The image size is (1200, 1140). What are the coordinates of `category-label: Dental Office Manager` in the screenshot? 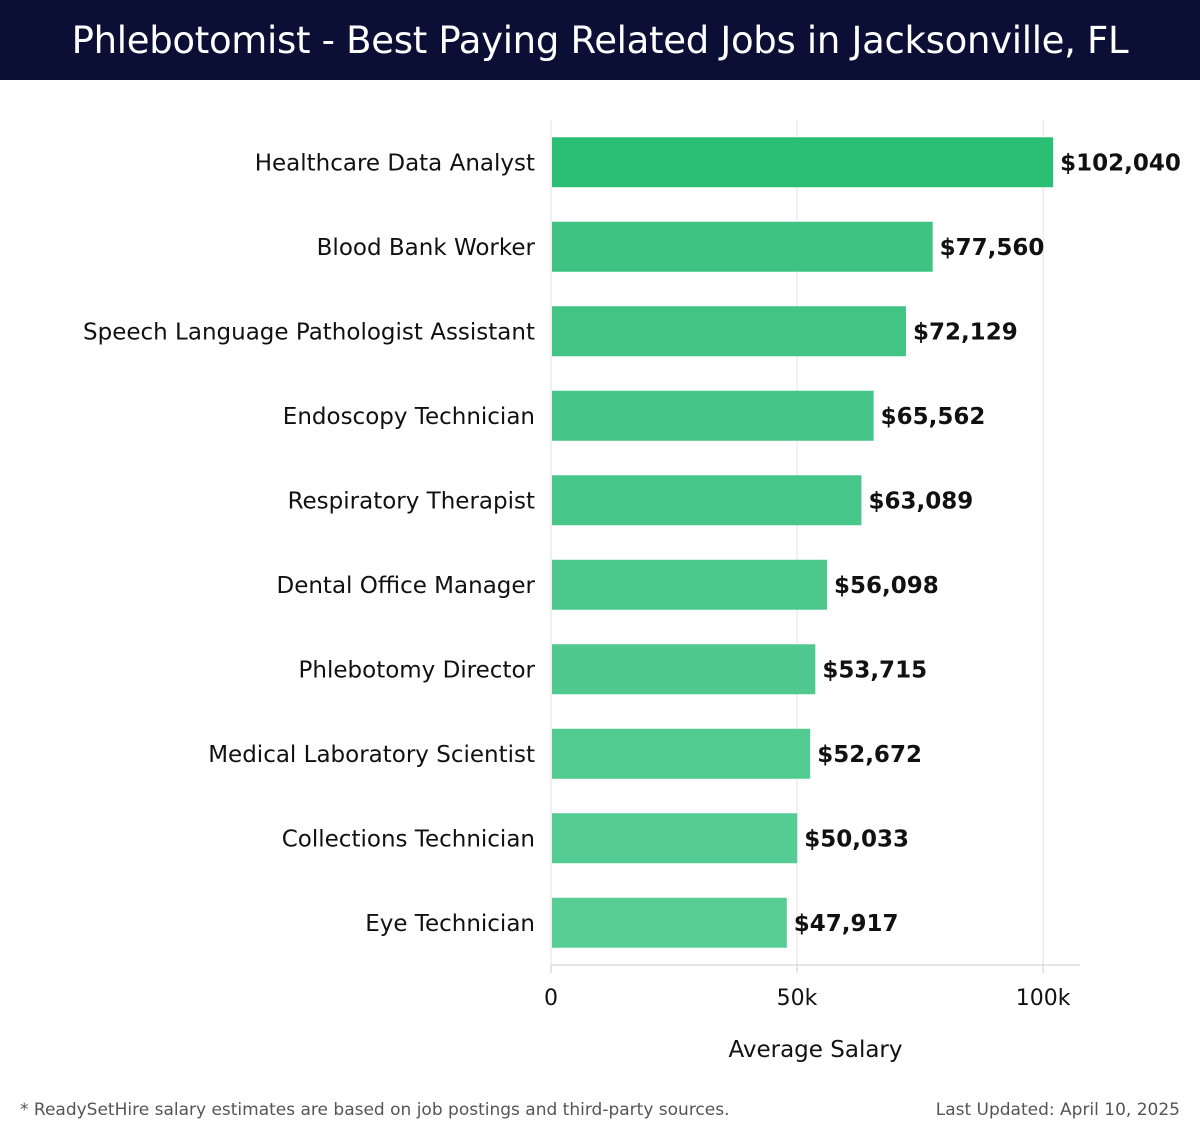 It's located at (405, 586).